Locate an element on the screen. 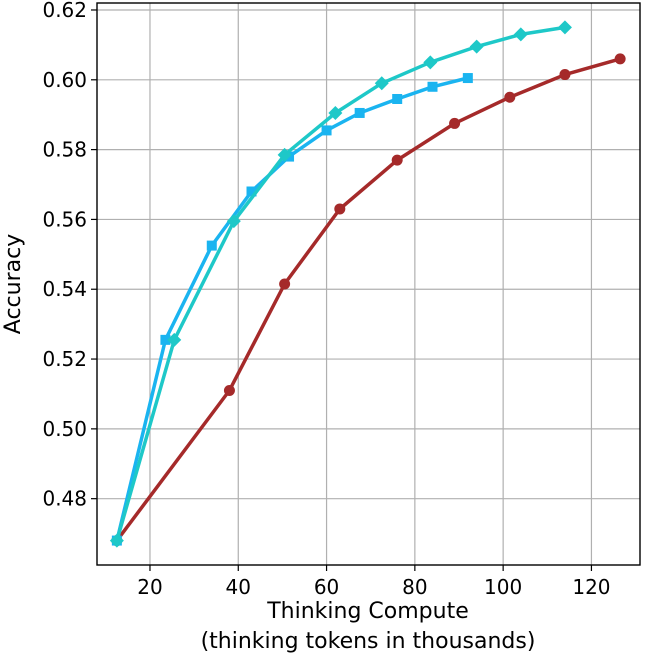  x-axis-label-line1: Thinking Compute is located at coordinates (367, 611).